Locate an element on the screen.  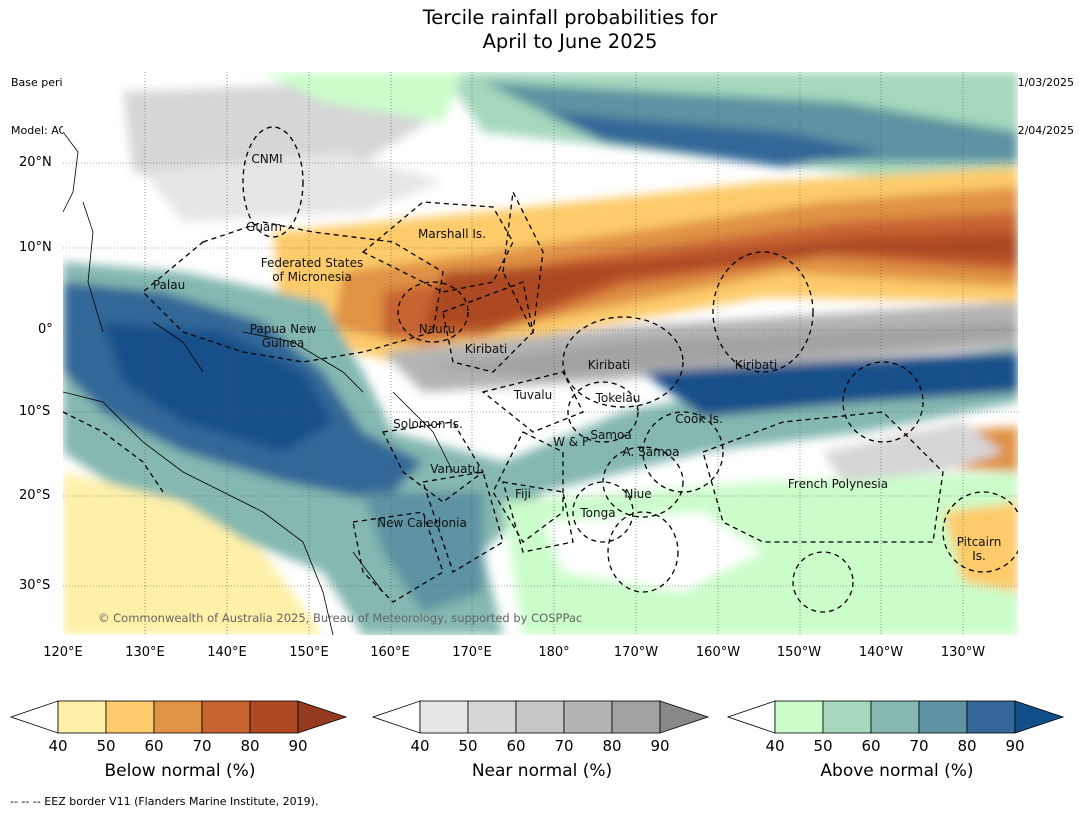
colorbar-near-title: Near normal (%) is located at coordinates (542, 771).